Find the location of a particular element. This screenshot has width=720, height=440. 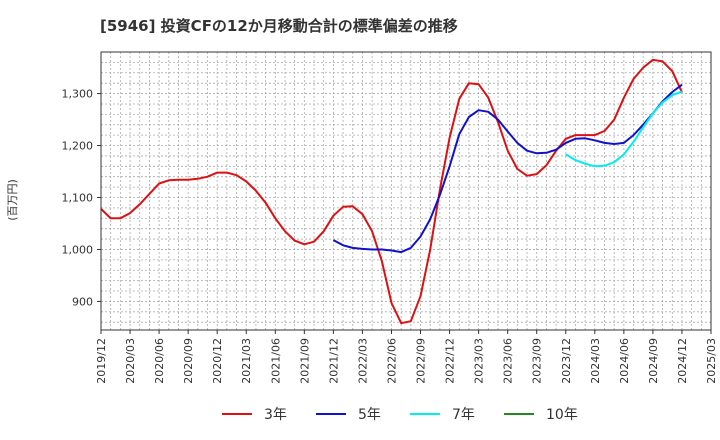

y-tick-label: 900 is located at coordinates (82, 301).